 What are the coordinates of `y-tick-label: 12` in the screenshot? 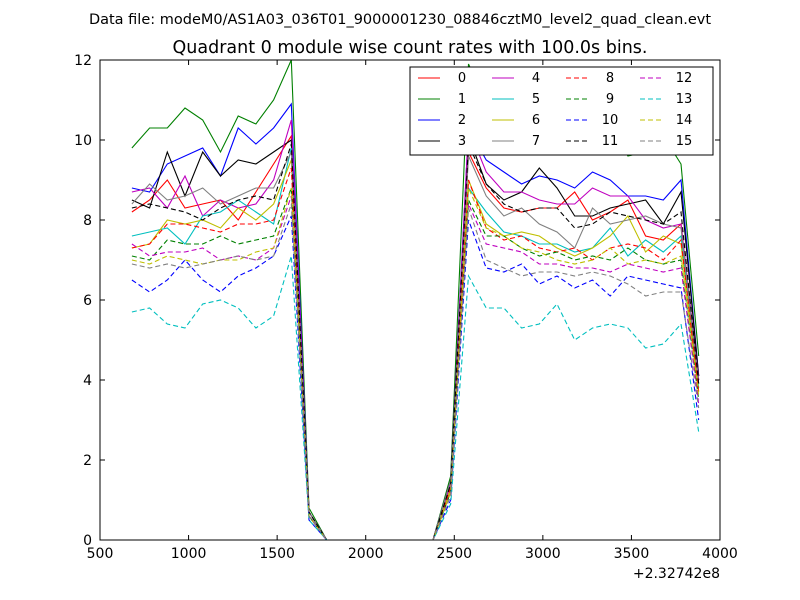 It's located at (83, 61).